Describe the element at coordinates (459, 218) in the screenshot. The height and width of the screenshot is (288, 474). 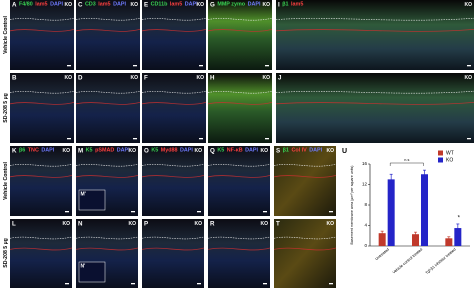
I see `annotation: *` at that location.